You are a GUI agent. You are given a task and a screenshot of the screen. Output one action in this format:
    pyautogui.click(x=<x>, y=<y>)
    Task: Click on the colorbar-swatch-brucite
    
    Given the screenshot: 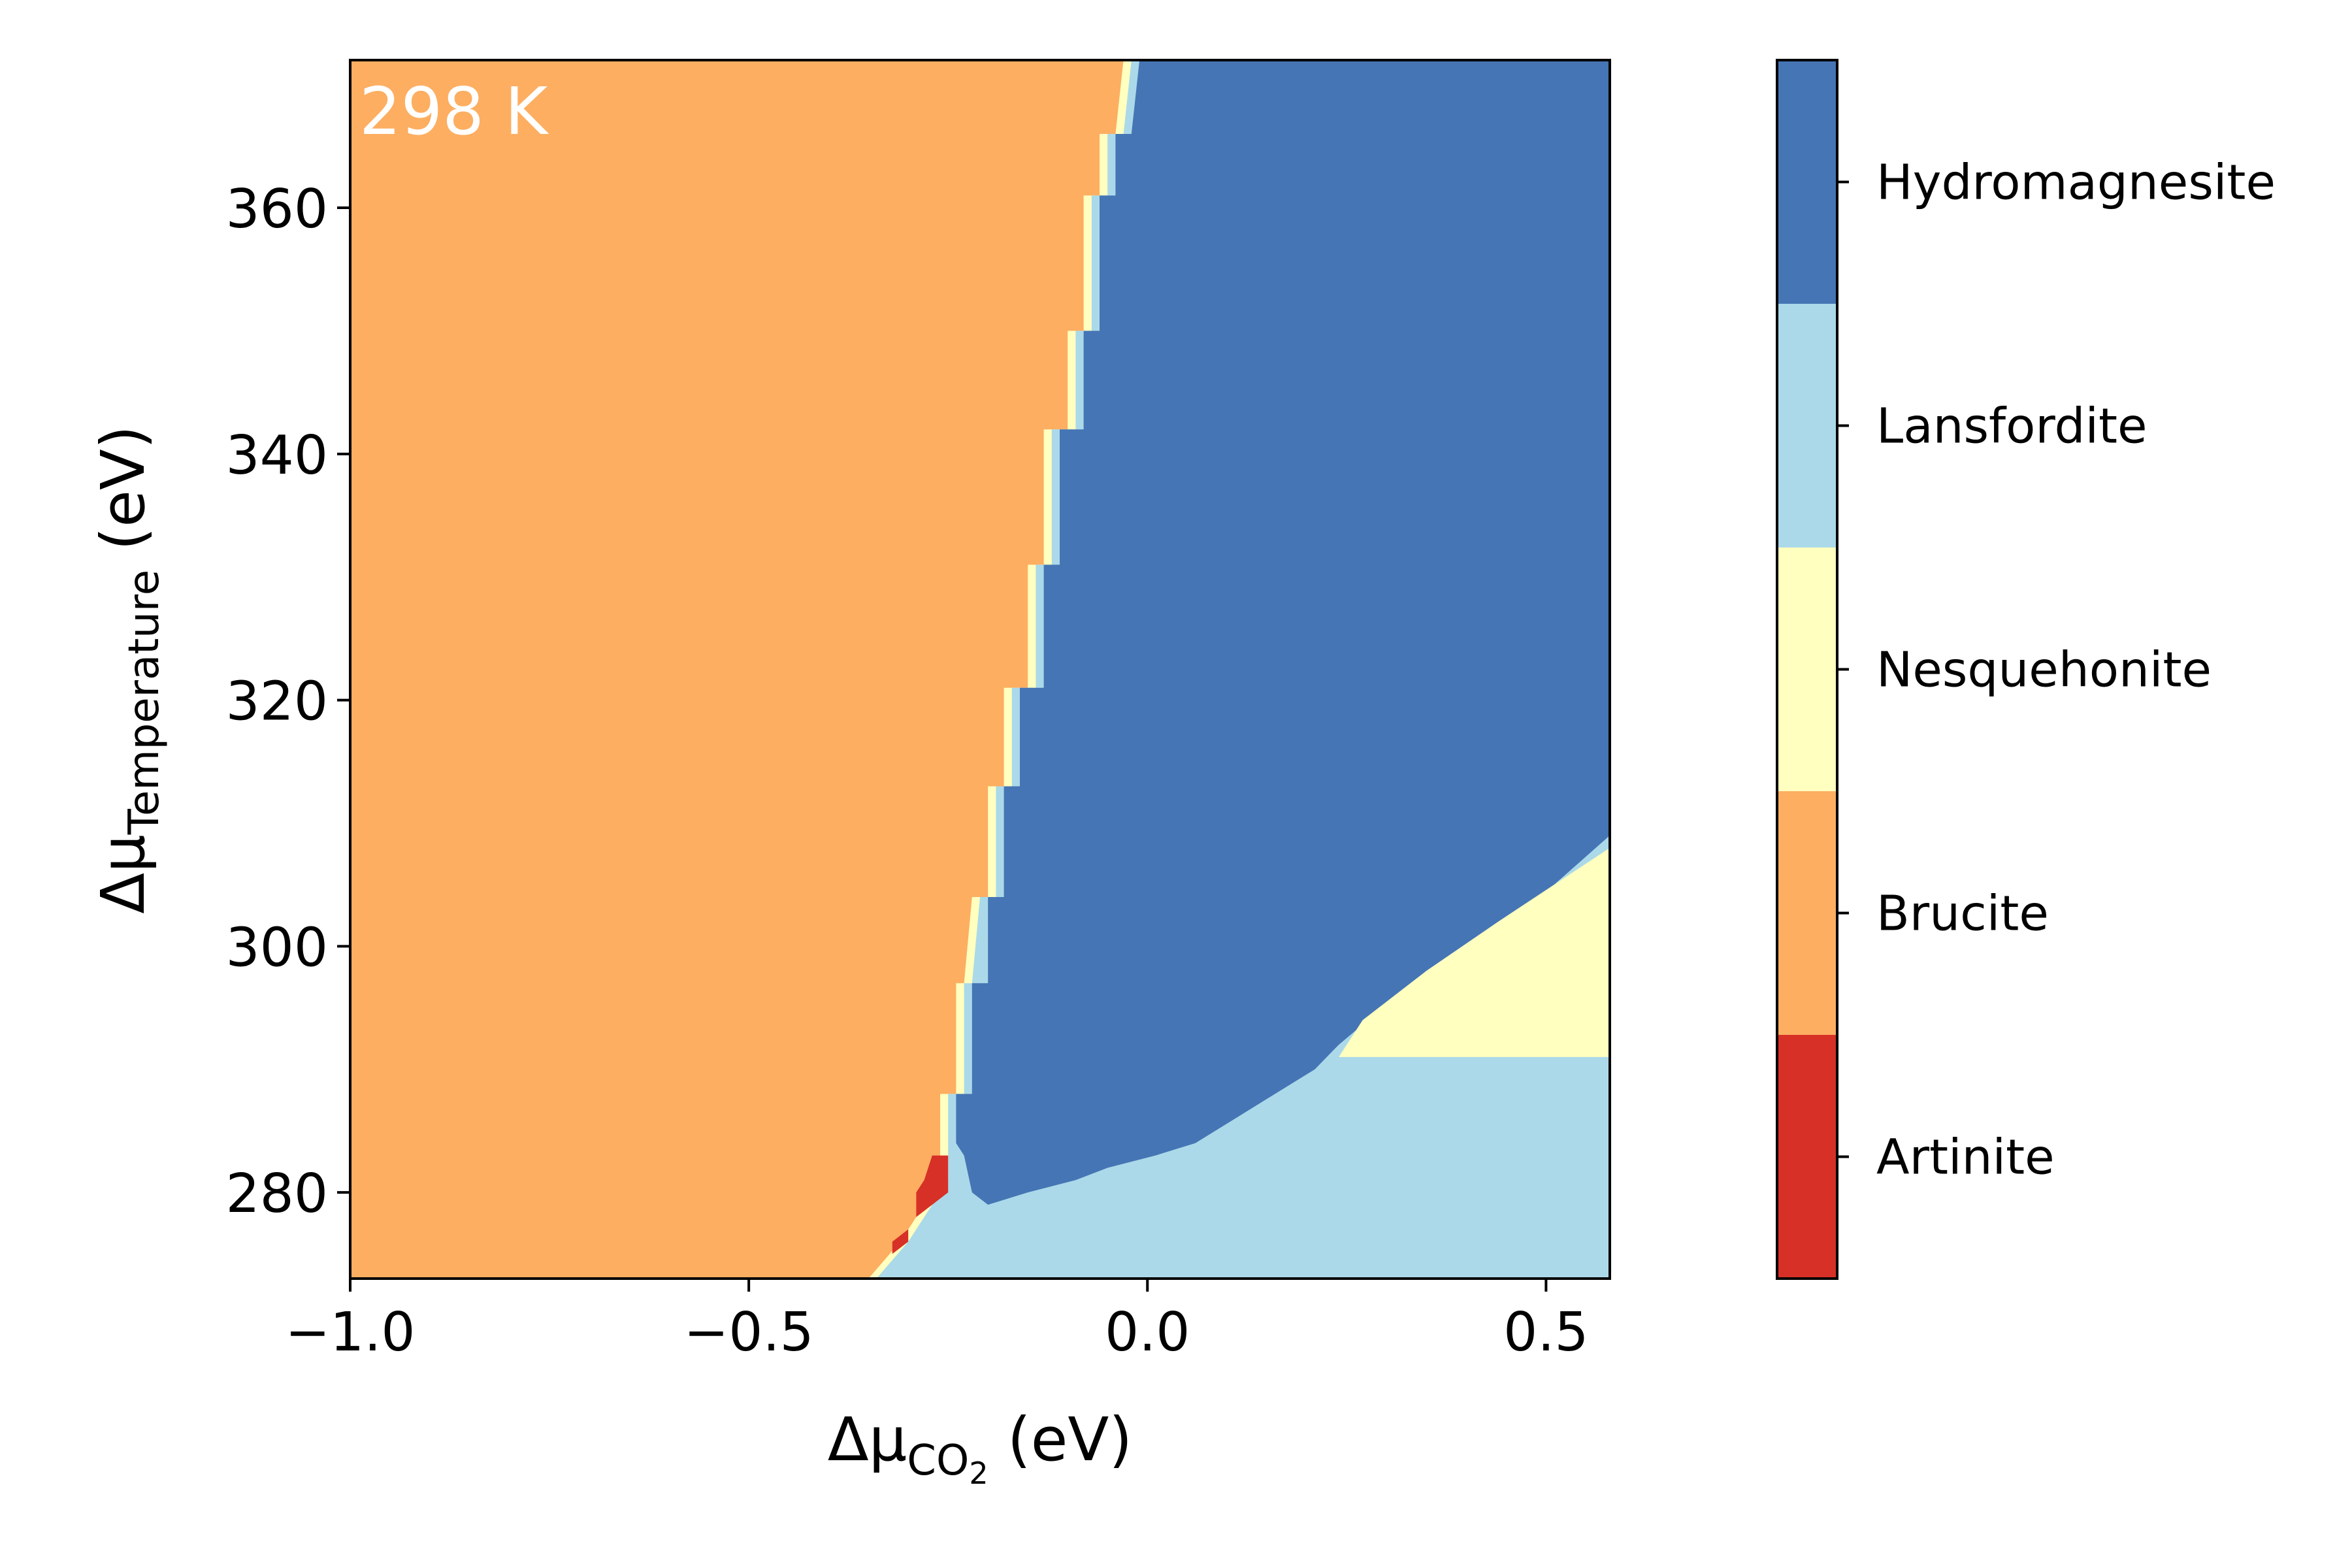 What is the action you would take?
    pyautogui.click(x=1807, y=913)
    